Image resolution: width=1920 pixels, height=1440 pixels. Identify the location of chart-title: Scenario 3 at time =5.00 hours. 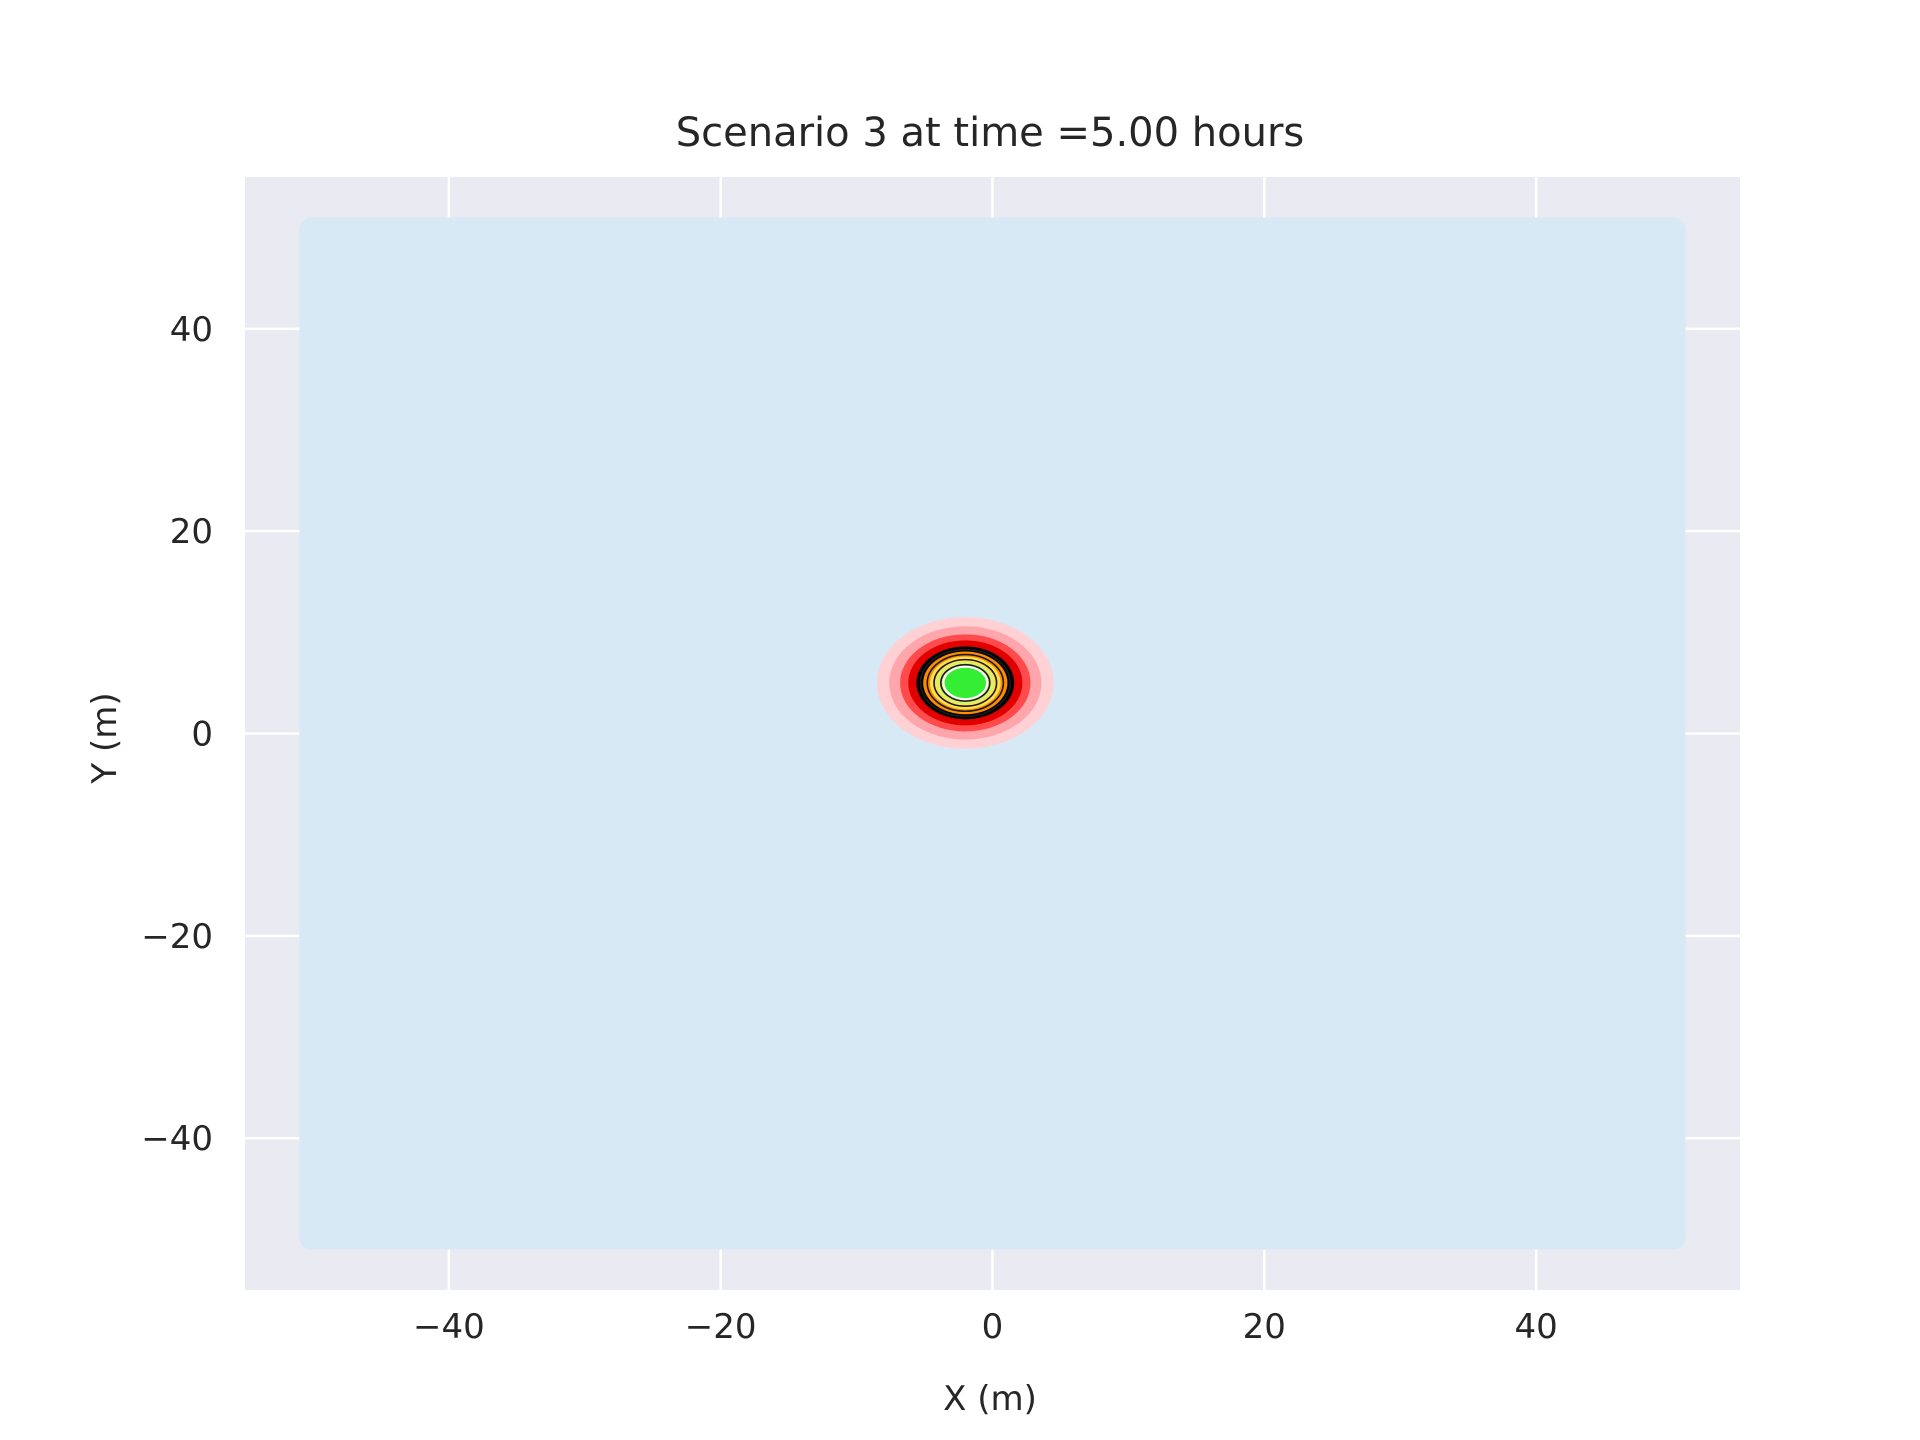
(990, 133).